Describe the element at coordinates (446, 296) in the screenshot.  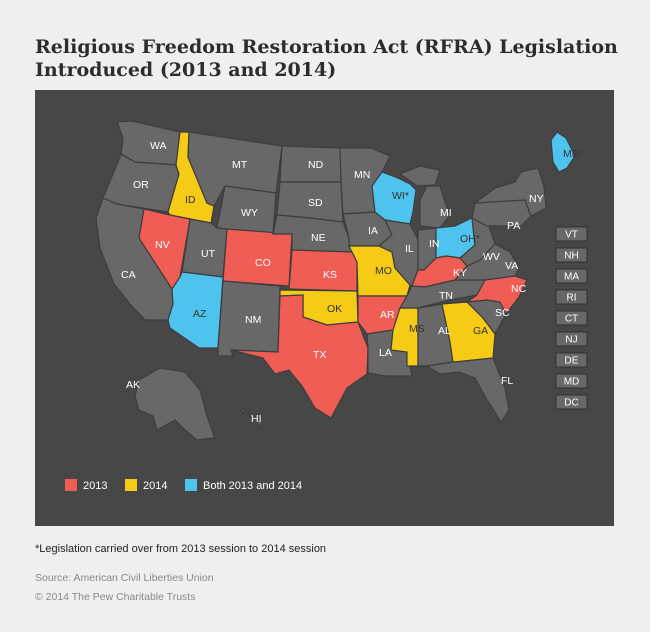
I see `state-label-tn: TN` at that location.